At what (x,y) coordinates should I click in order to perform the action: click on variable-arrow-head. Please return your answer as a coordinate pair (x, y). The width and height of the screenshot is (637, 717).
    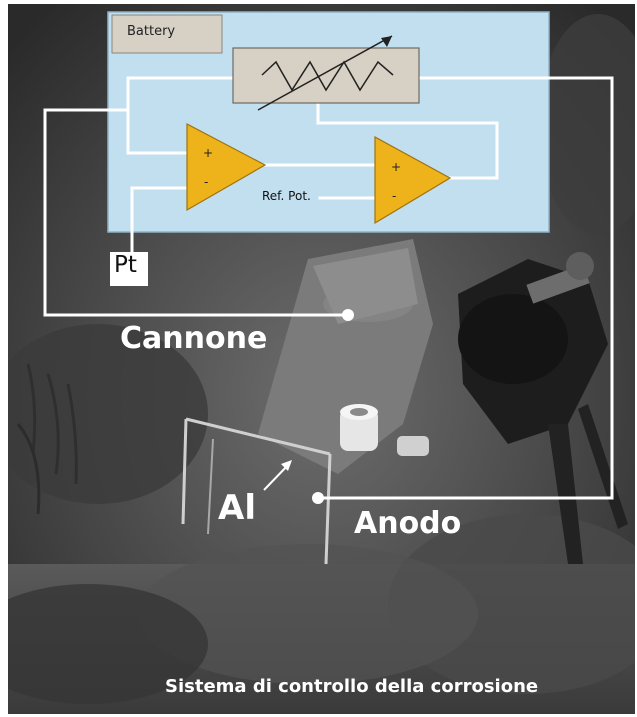
    Looking at the image, I should click on (386, 41).